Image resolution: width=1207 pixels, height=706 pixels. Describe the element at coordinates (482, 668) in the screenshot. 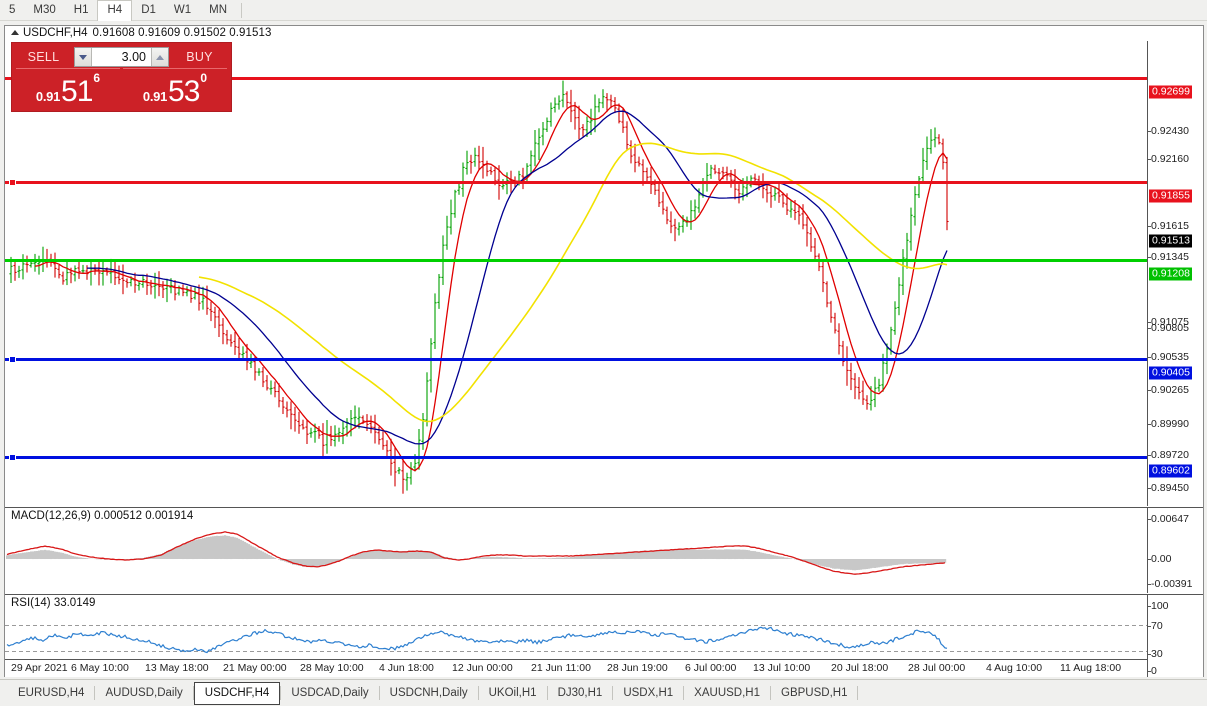

I see `time-axis-label: 12 Jun 00:00` at that location.